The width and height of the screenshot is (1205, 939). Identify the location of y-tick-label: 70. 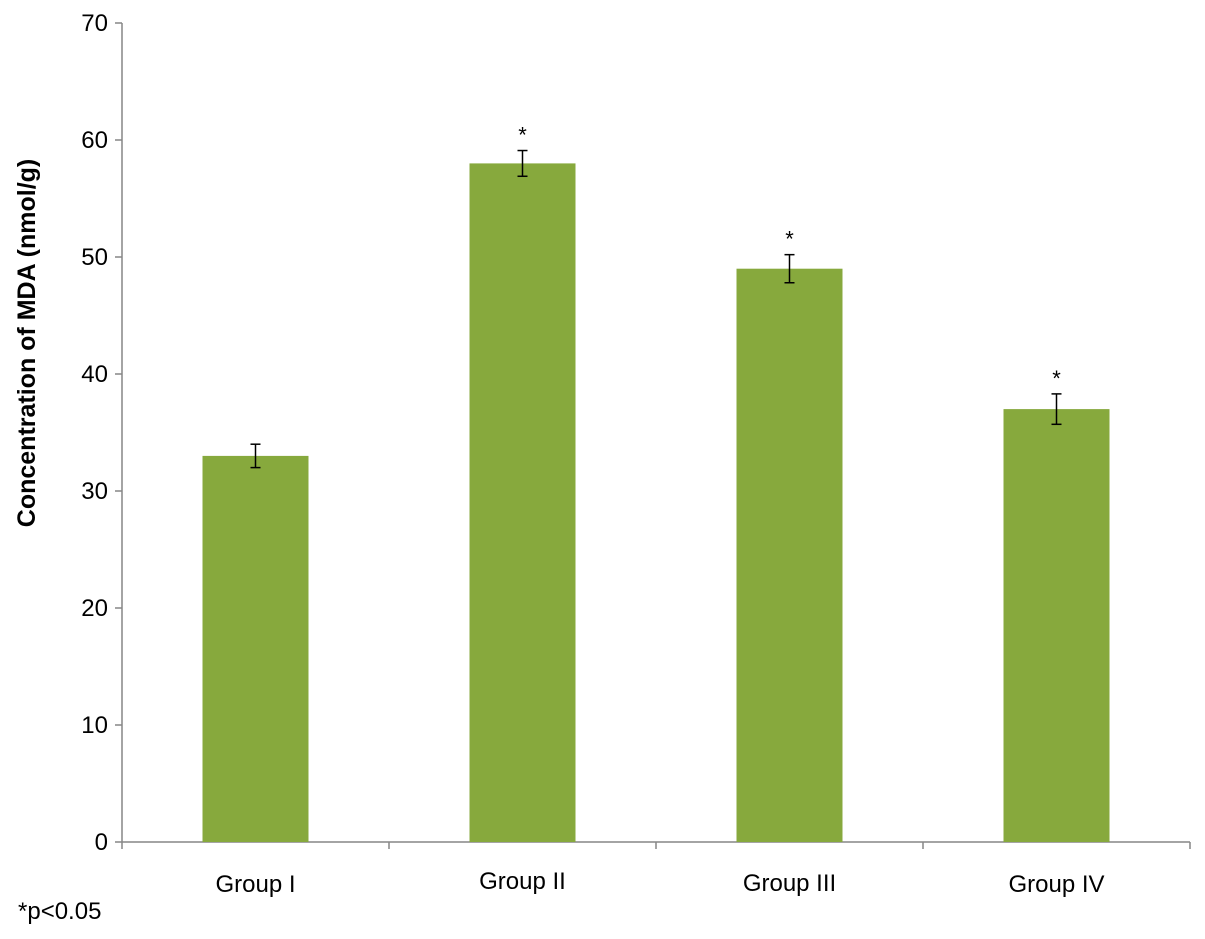
(94, 23).